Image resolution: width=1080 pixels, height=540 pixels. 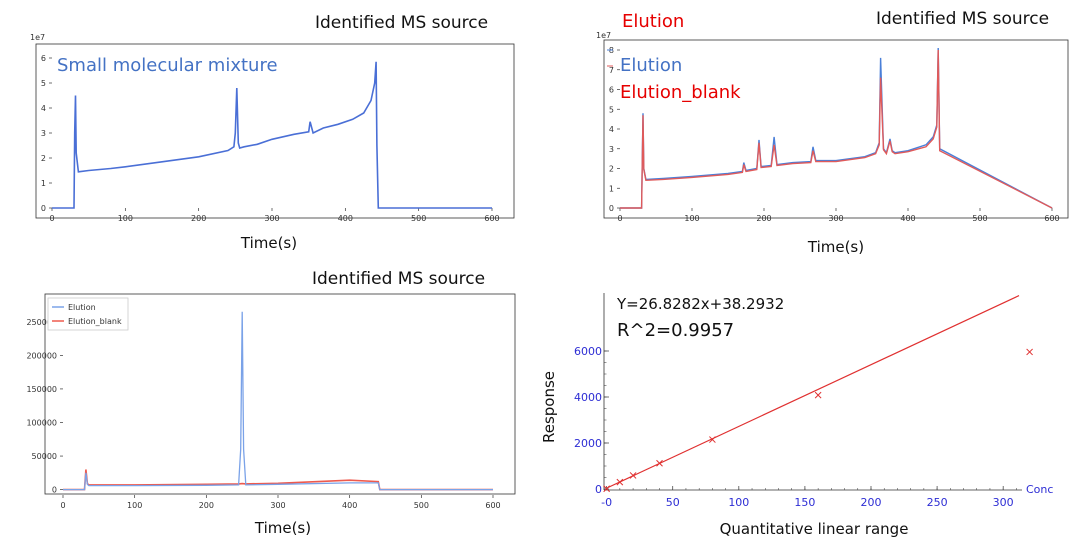 What do you see at coordinates (611, 70) in the screenshot?
I see `y-tick-label: 7` at bounding box center [611, 70].